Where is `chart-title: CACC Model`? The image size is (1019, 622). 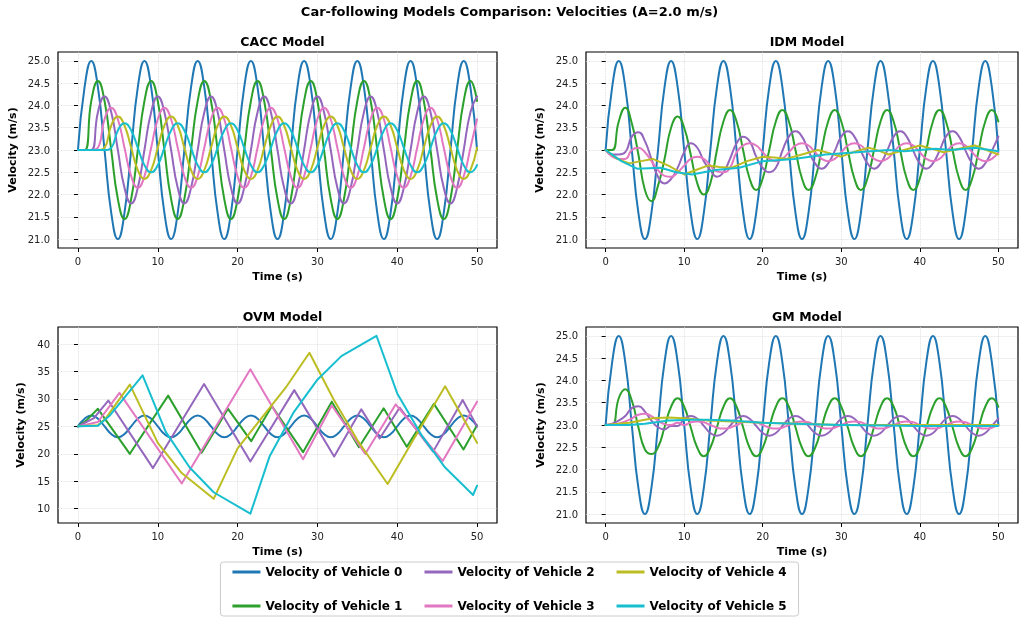
chart-title: CACC Model is located at coordinates (282, 41).